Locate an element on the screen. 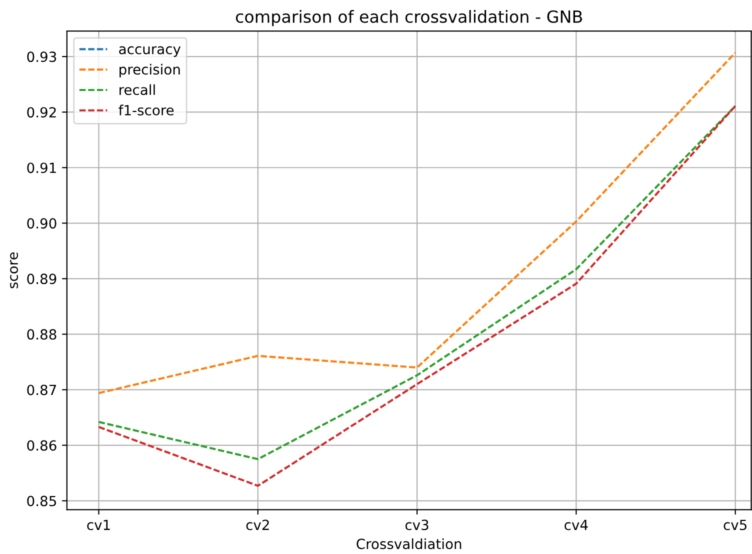 This screenshot has width=752, height=554. x-axis-title: Crossvaldiation is located at coordinates (409, 544).